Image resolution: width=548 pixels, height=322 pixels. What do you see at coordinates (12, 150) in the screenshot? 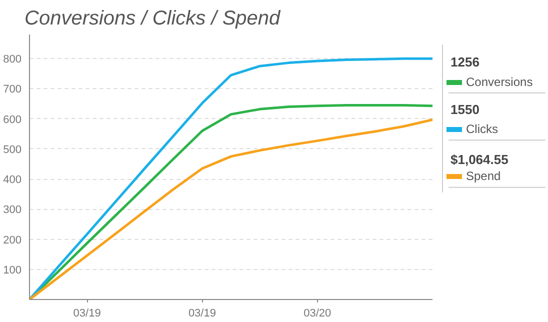
I see `y-tick-label: 500` at bounding box center [12, 150].